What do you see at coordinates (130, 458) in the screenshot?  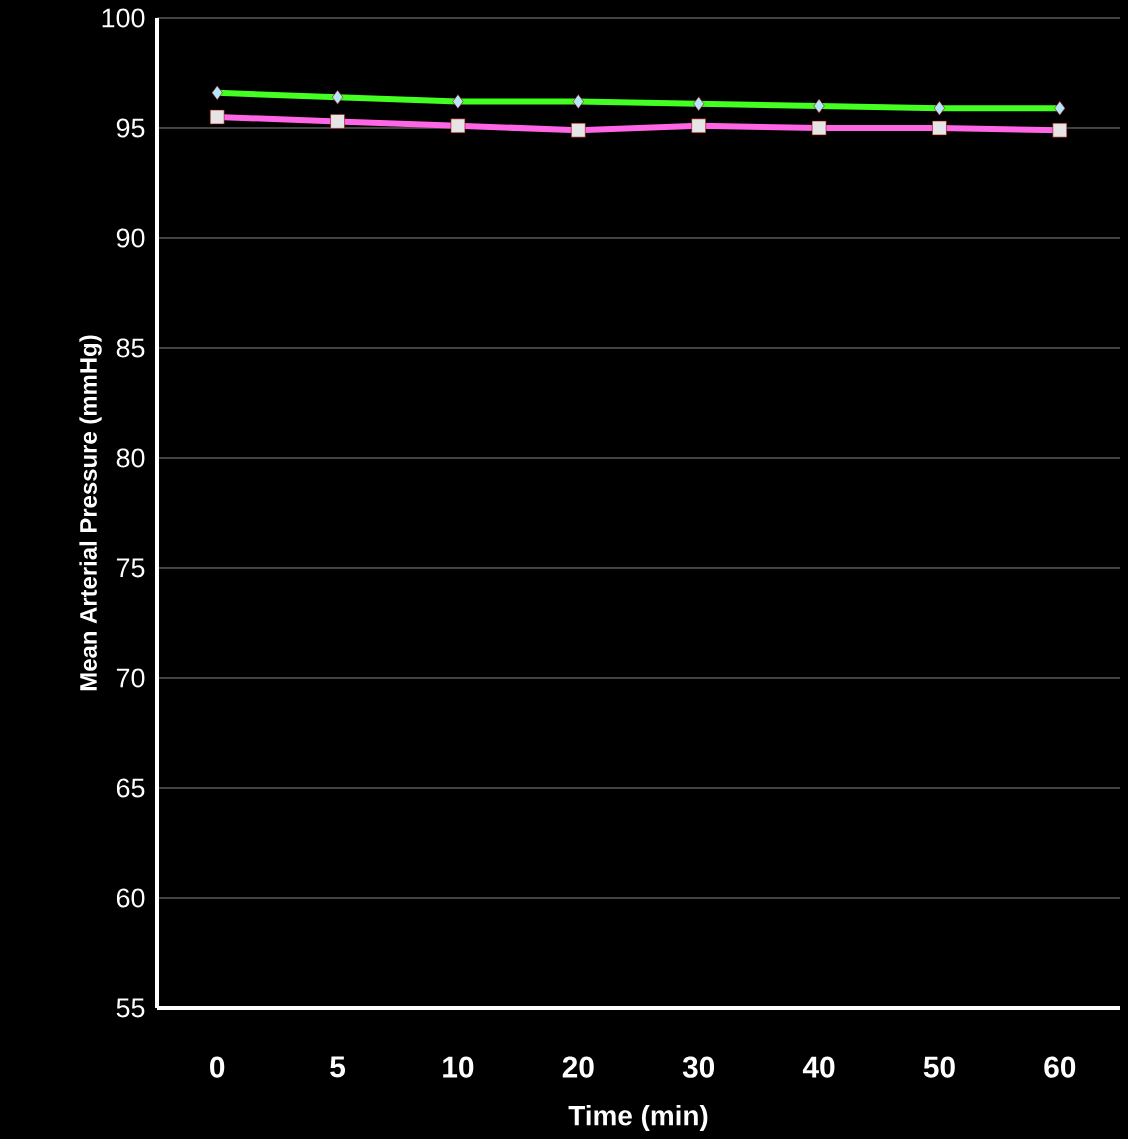 I see `y-tick-label: 80` at bounding box center [130, 458].